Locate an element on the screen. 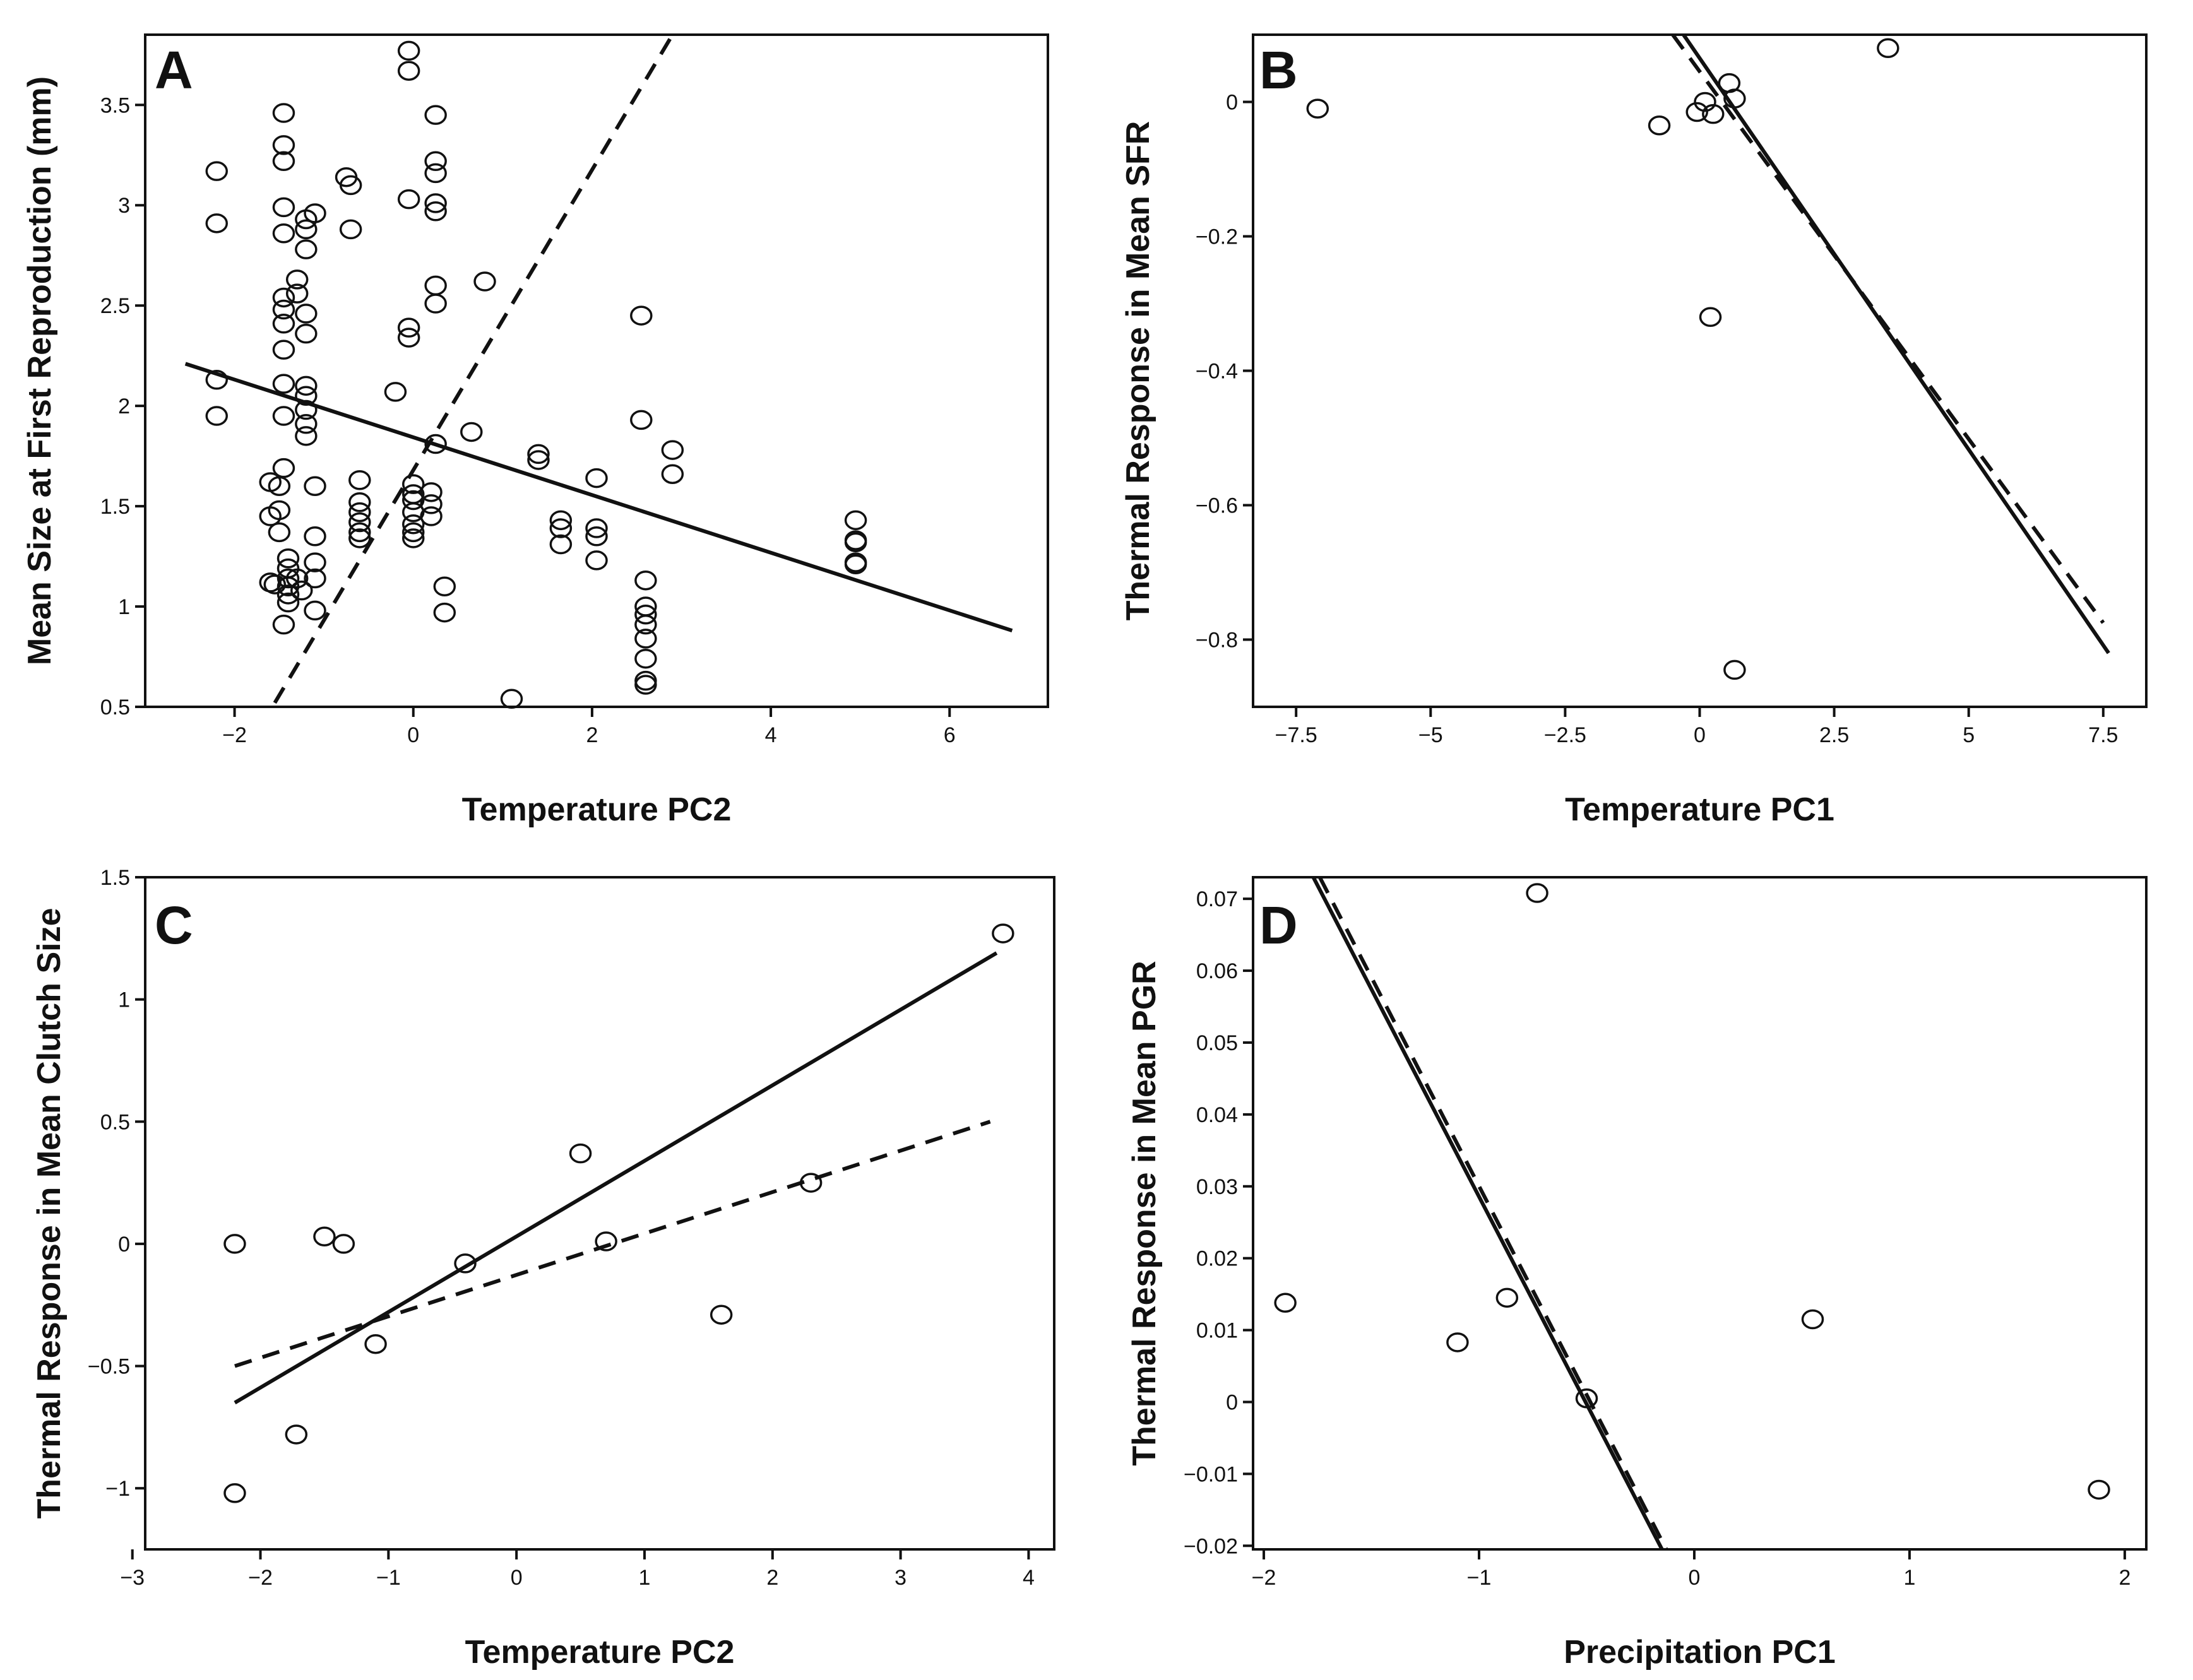  panel-d-y-axis-title: Thermal Response in Mean PGR is located at coordinates (1144, 1213).